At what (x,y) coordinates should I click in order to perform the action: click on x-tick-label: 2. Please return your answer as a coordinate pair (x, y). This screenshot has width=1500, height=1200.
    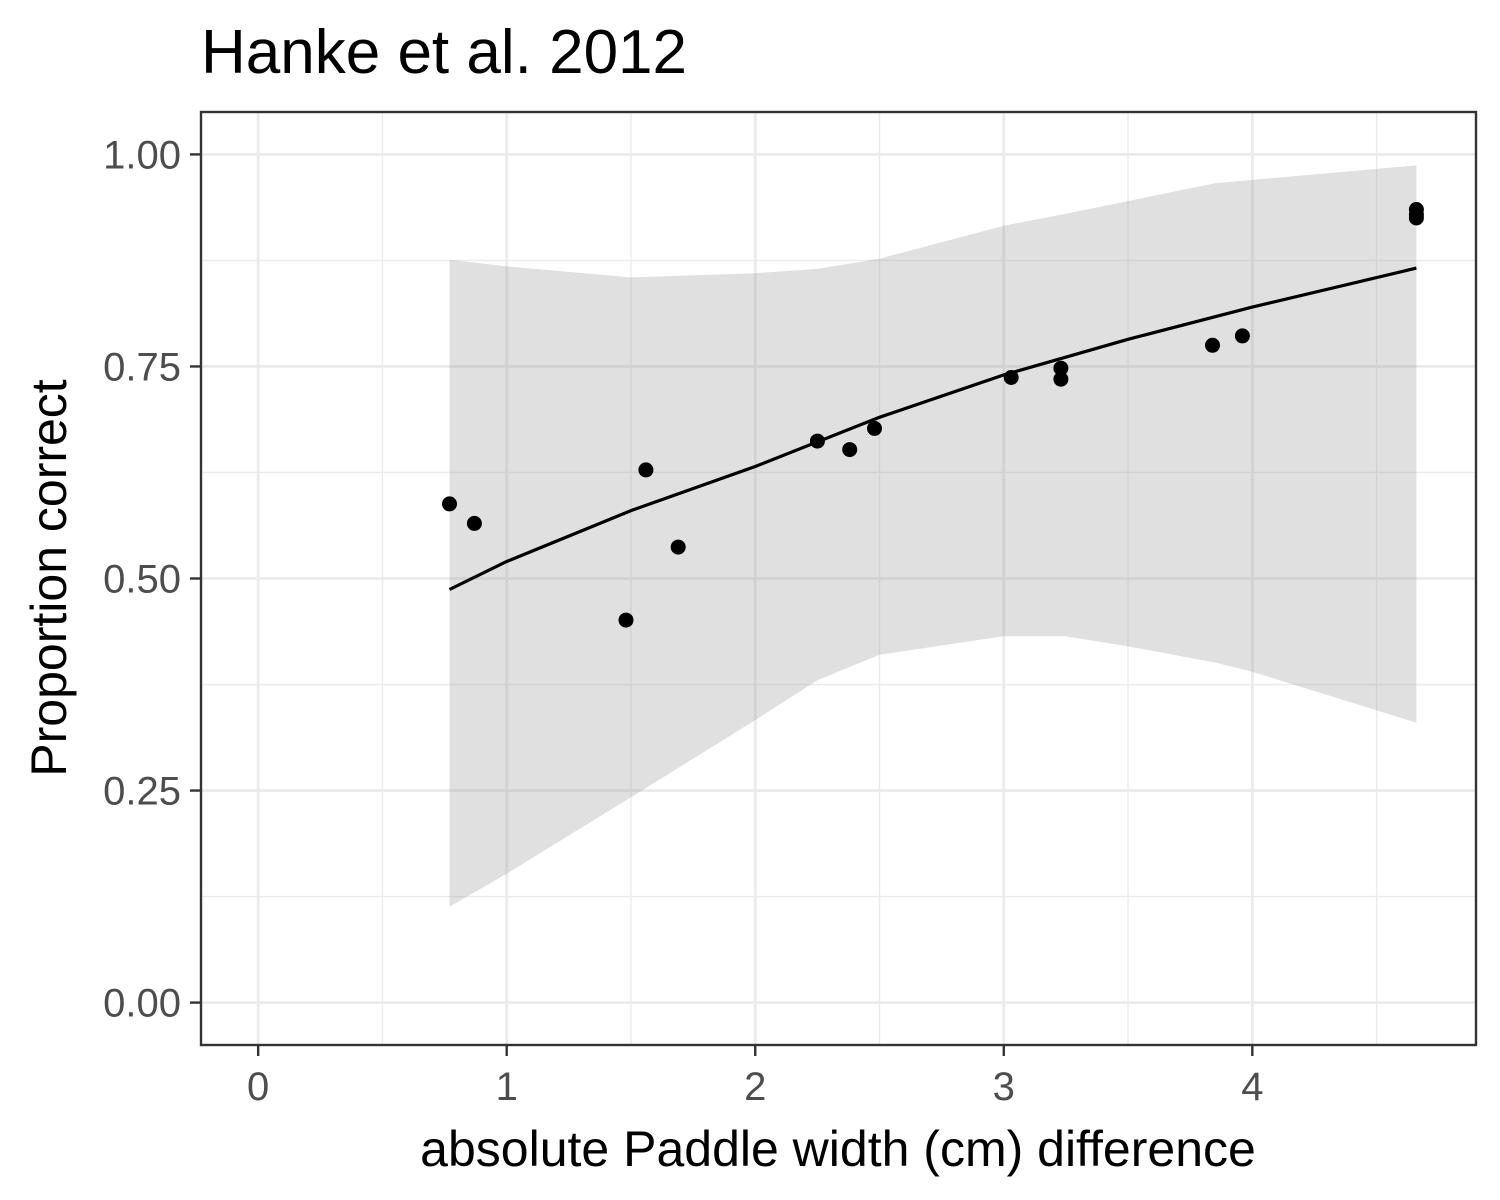
    Looking at the image, I should click on (755, 1087).